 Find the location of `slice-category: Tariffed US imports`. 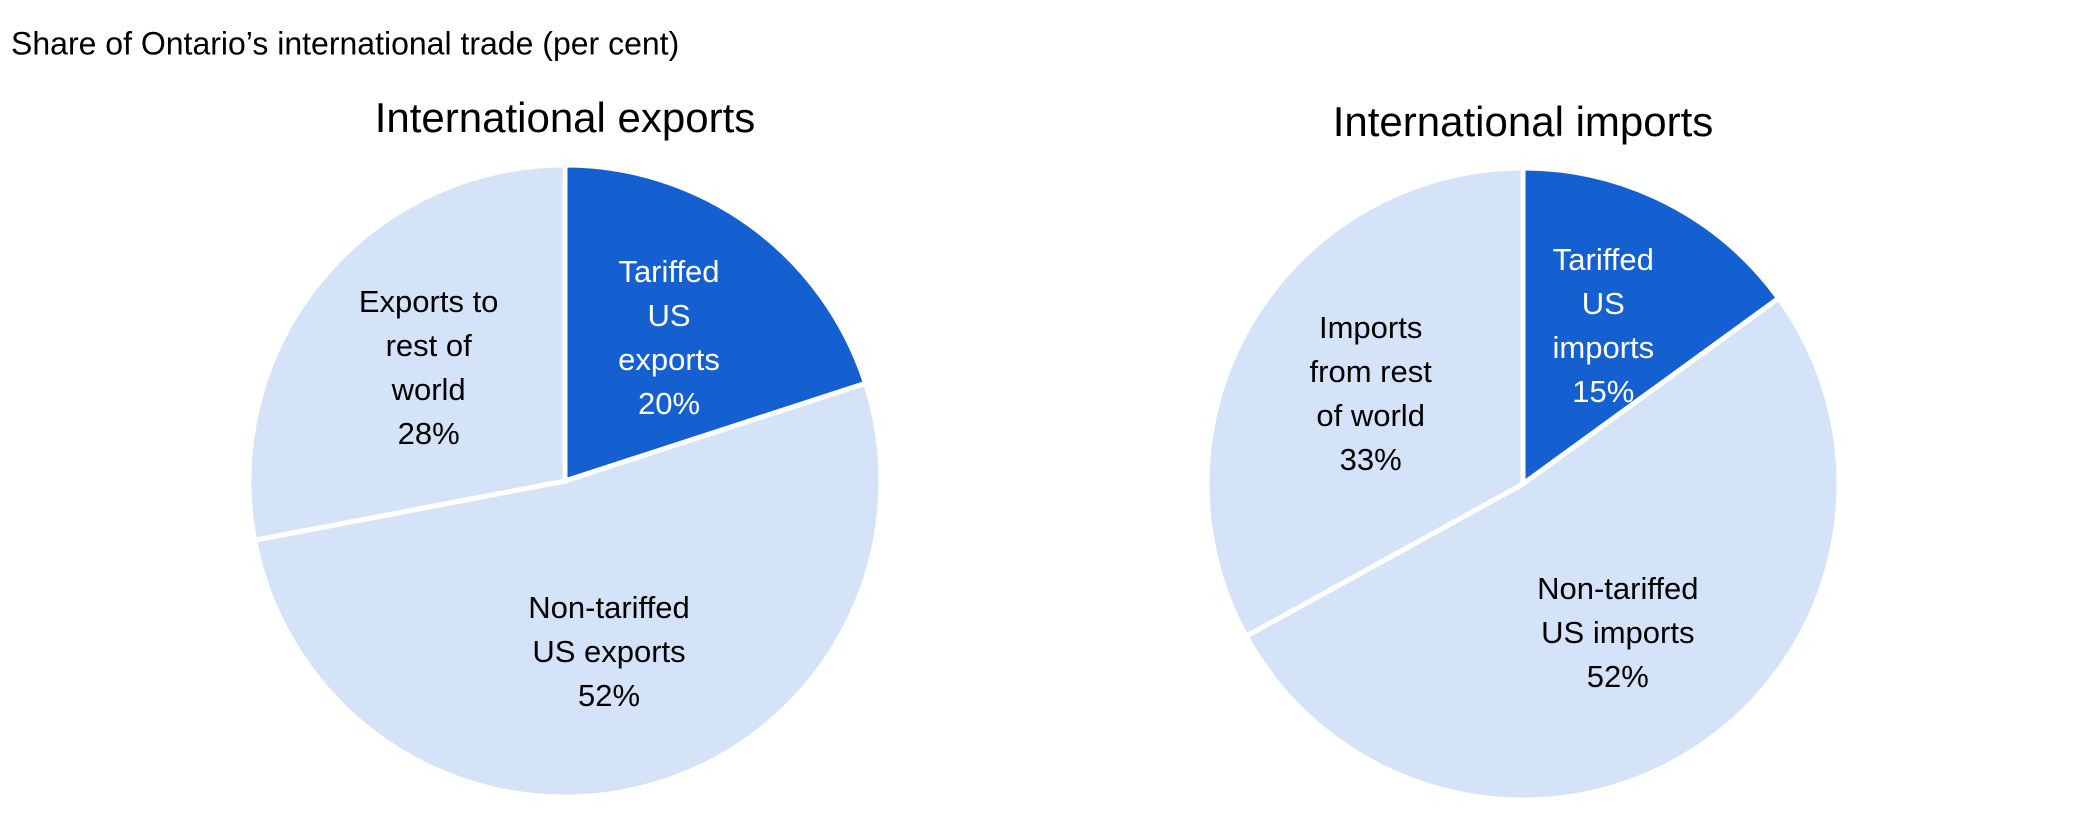

slice-category: Tariffed US imports is located at coordinates (1603, 304).